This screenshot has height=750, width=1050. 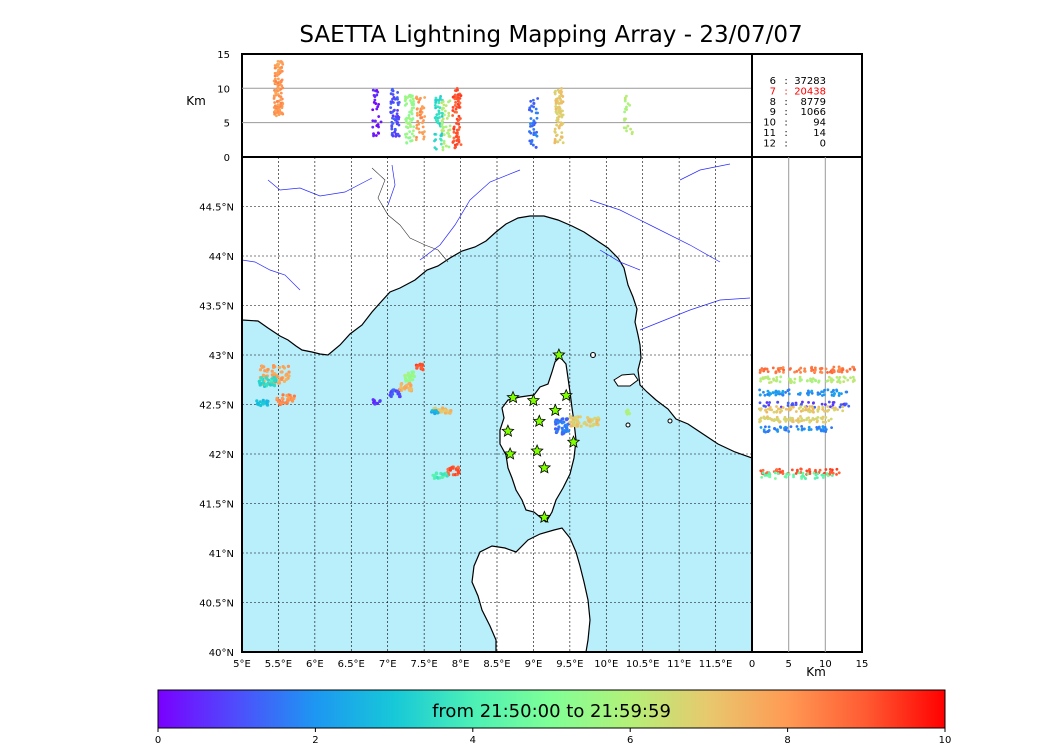 What do you see at coordinates (773, 102) in the screenshot?
I see `count-stations: 8` at bounding box center [773, 102].